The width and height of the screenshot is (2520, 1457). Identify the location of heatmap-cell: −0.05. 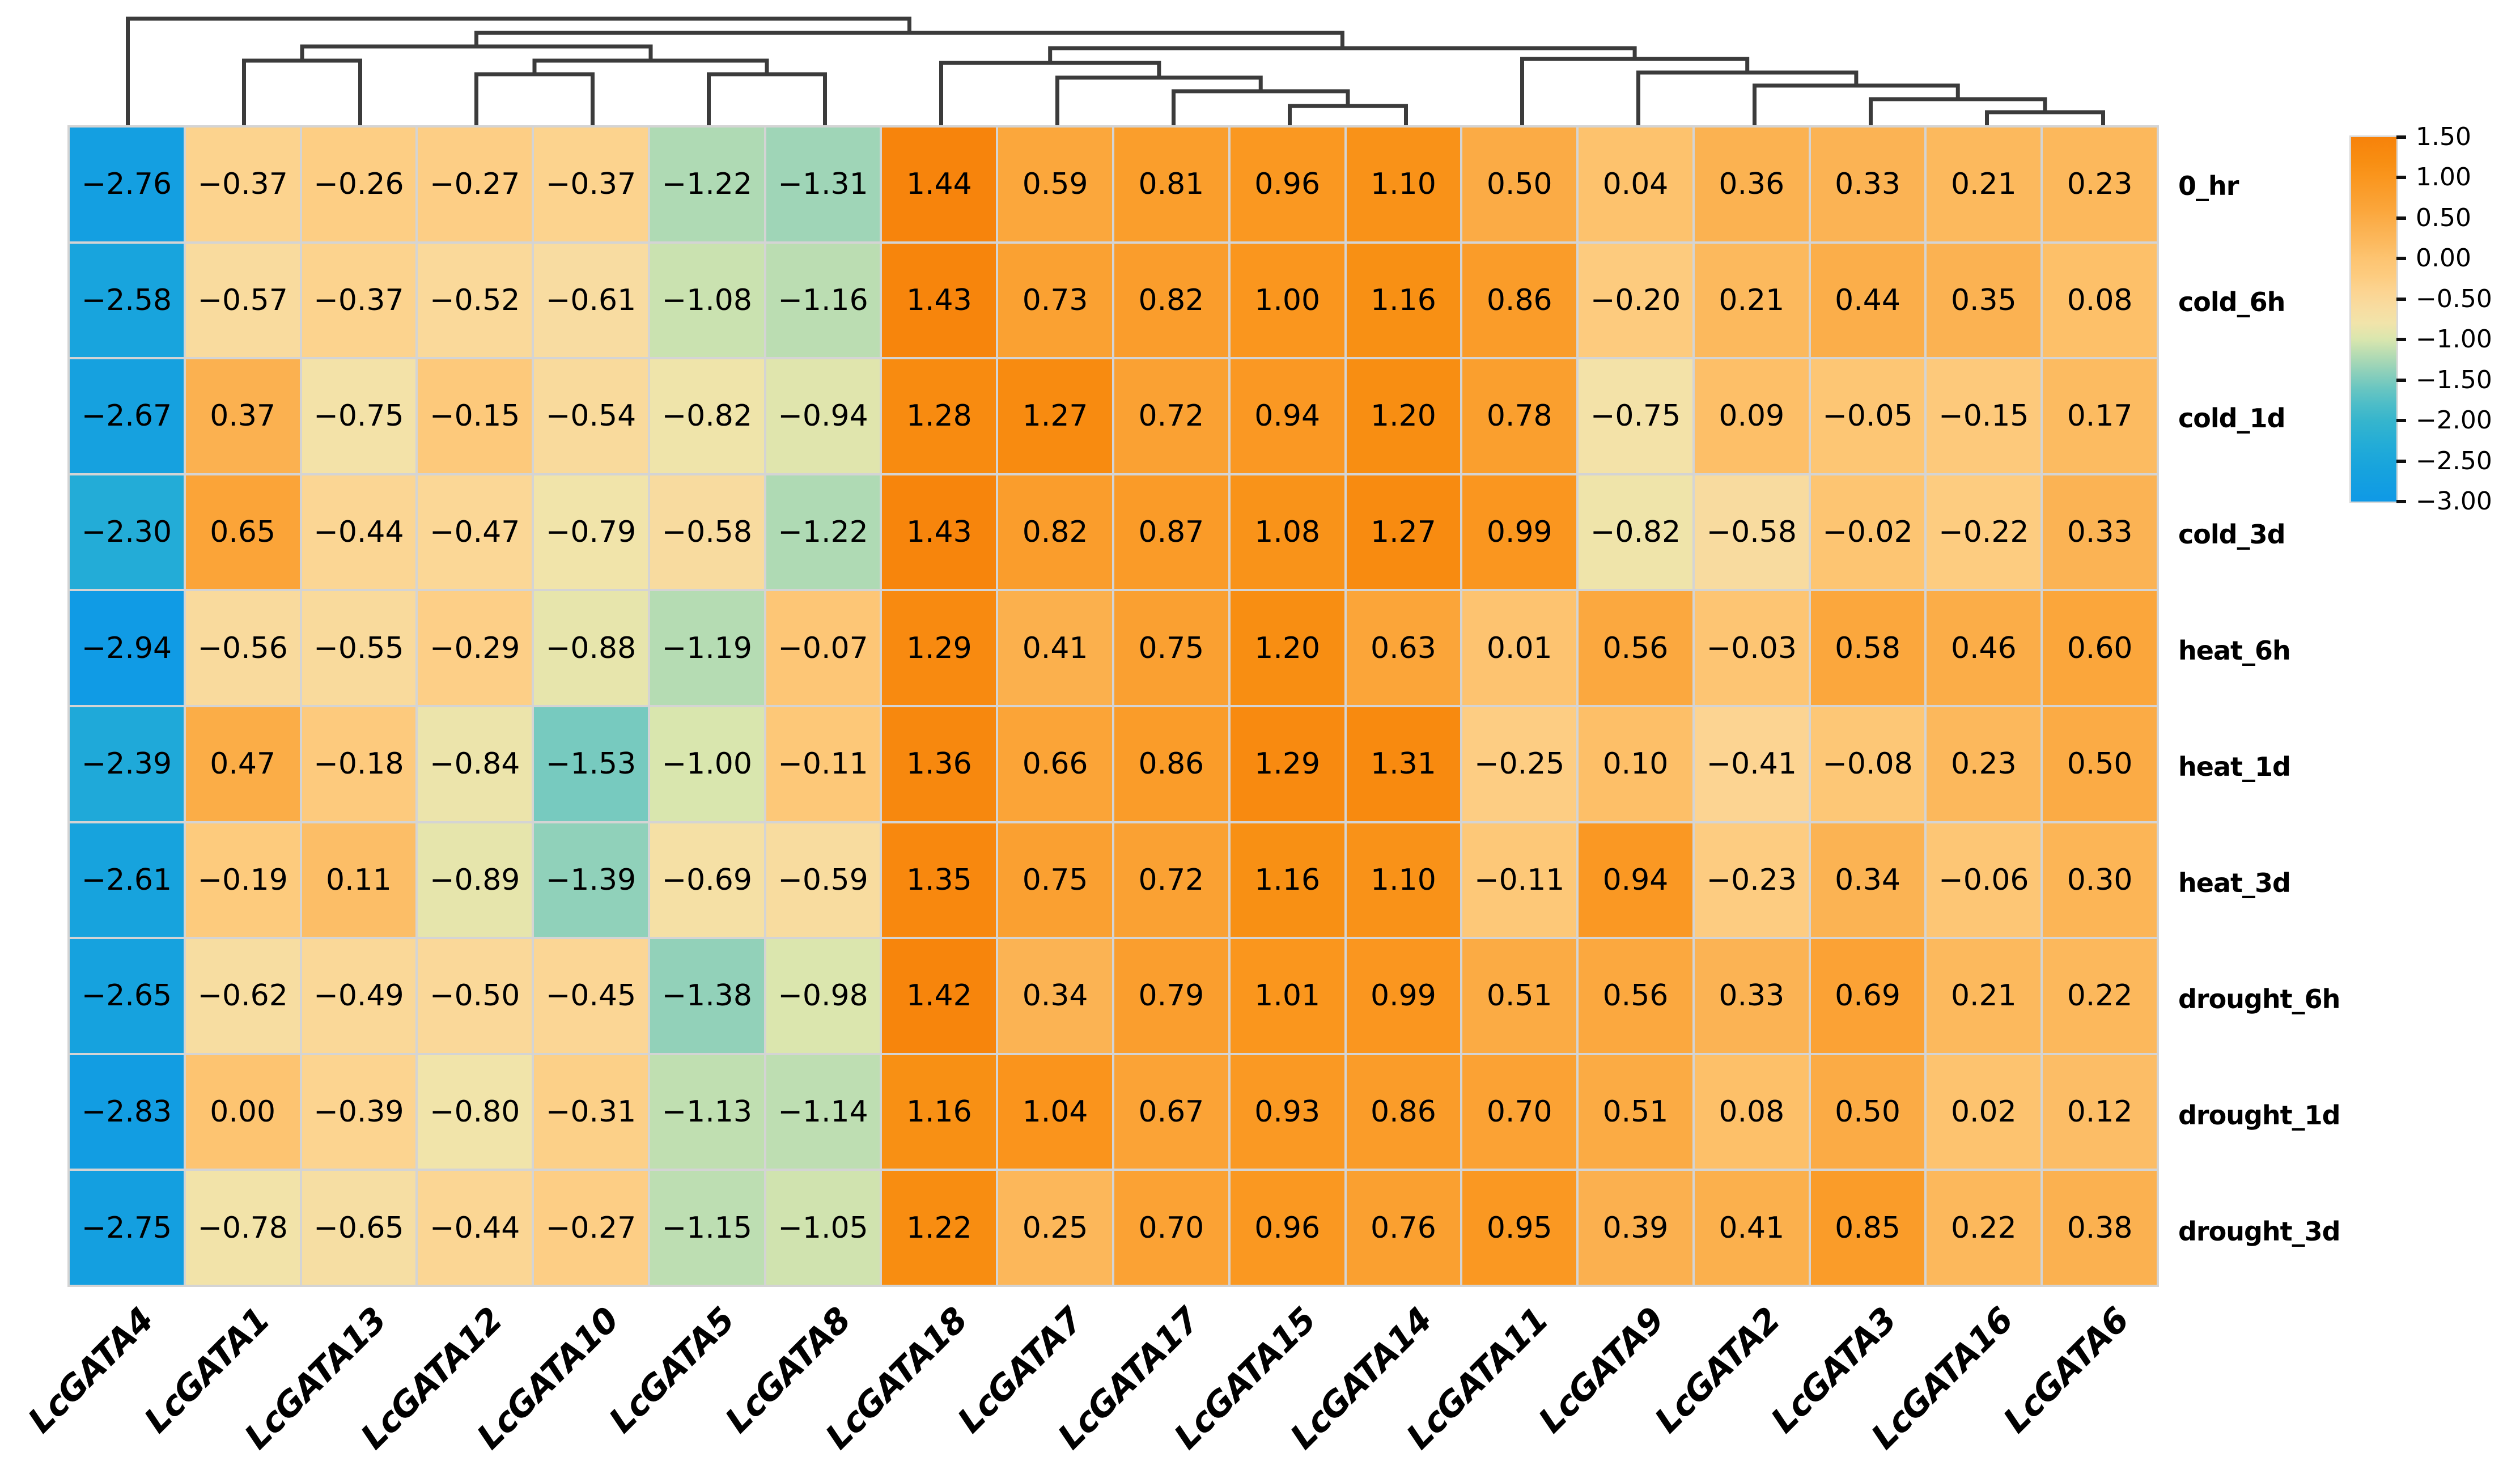
(1868, 416).